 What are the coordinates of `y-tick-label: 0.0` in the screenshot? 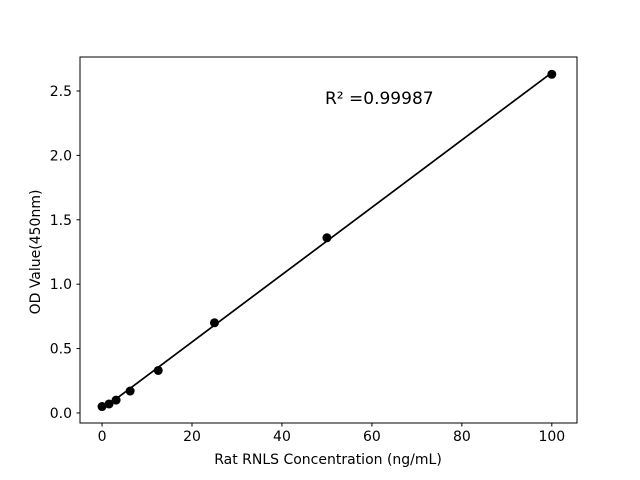 It's located at (61, 414).